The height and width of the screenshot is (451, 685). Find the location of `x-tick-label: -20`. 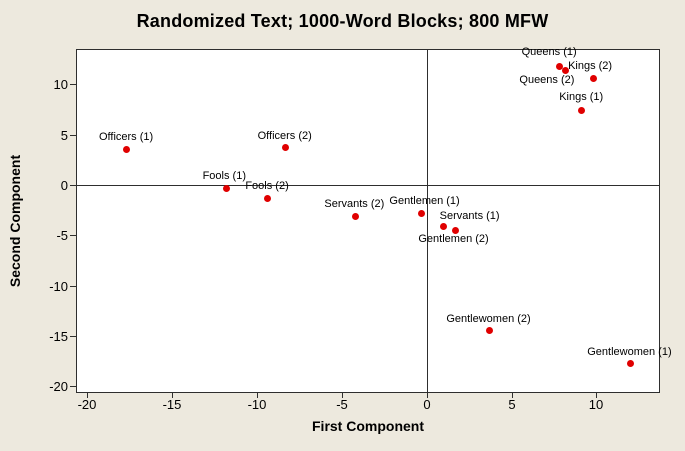

x-tick-label: -20 is located at coordinates (87, 404).